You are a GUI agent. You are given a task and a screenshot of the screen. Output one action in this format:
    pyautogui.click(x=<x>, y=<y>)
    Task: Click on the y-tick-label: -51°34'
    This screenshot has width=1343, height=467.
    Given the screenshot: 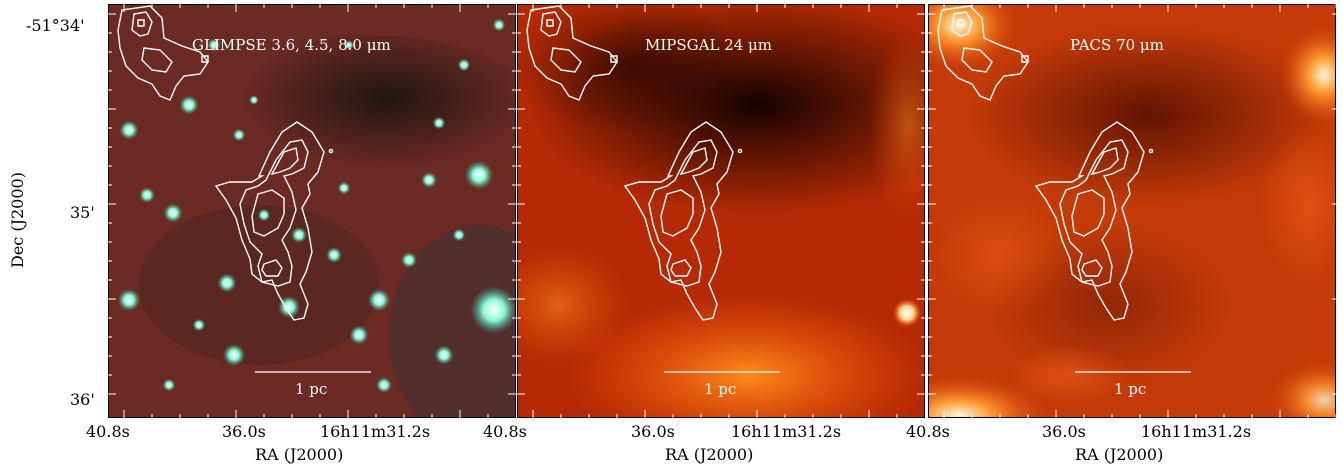 What is the action you would take?
    pyautogui.click(x=55, y=25)
    